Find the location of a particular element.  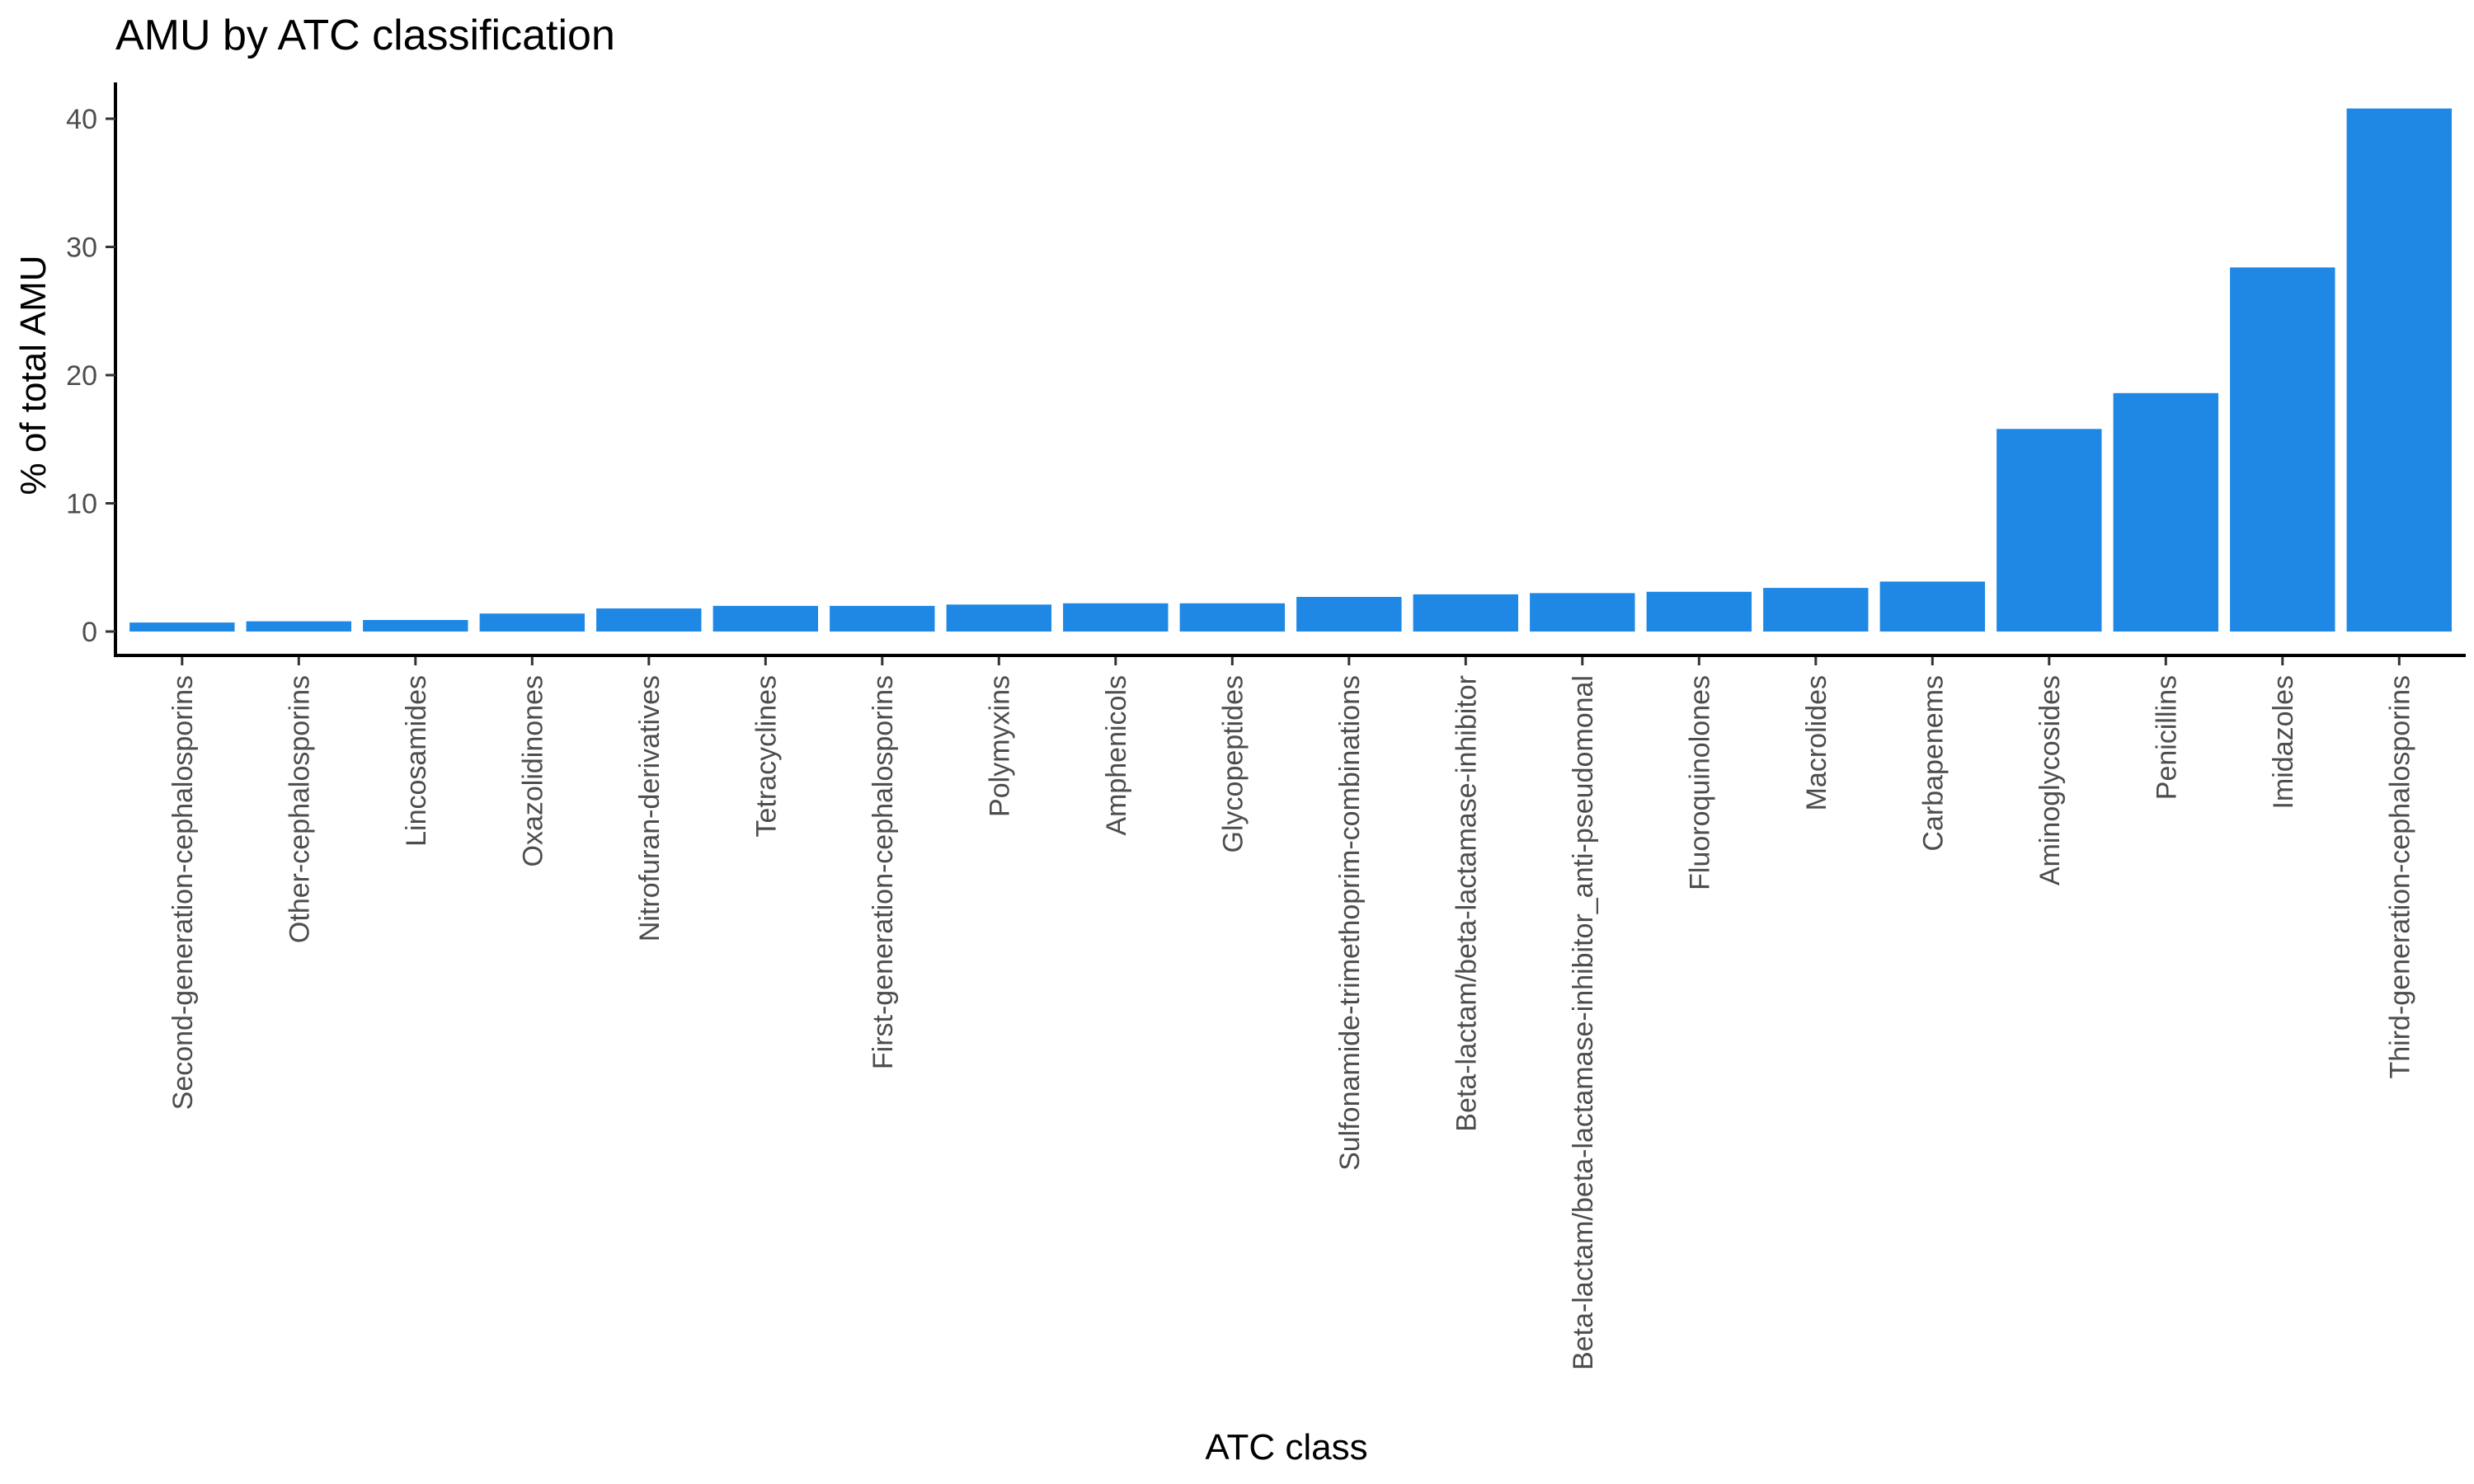

y-tick-label: 0 is located at coordinates (89, 632).